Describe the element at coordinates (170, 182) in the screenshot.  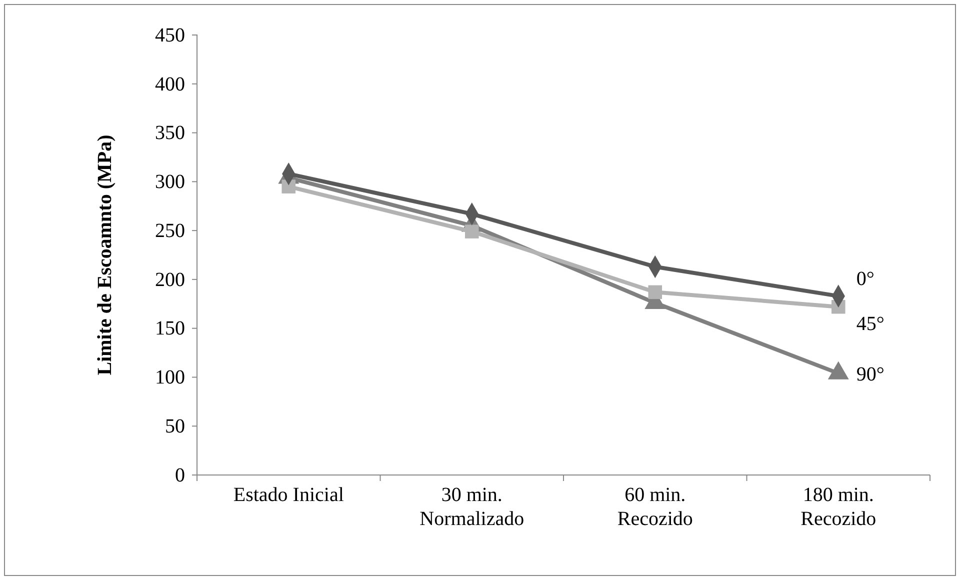
I see `y-tick-label: 300` at that location.